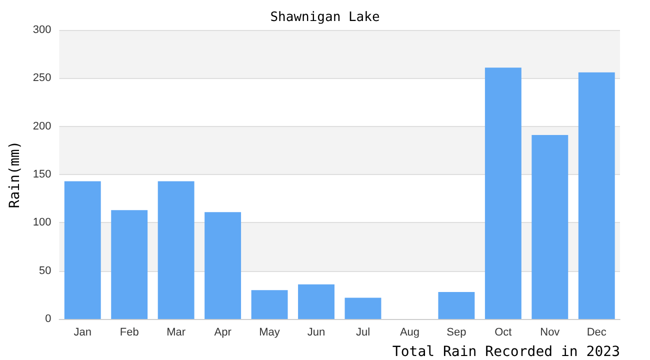 Image resolution: width=650 pixels, height=360 pixels. Describe the element at coordinates (176, 332) in the screenshot. I see `x-tick-label: Mar` at that location.